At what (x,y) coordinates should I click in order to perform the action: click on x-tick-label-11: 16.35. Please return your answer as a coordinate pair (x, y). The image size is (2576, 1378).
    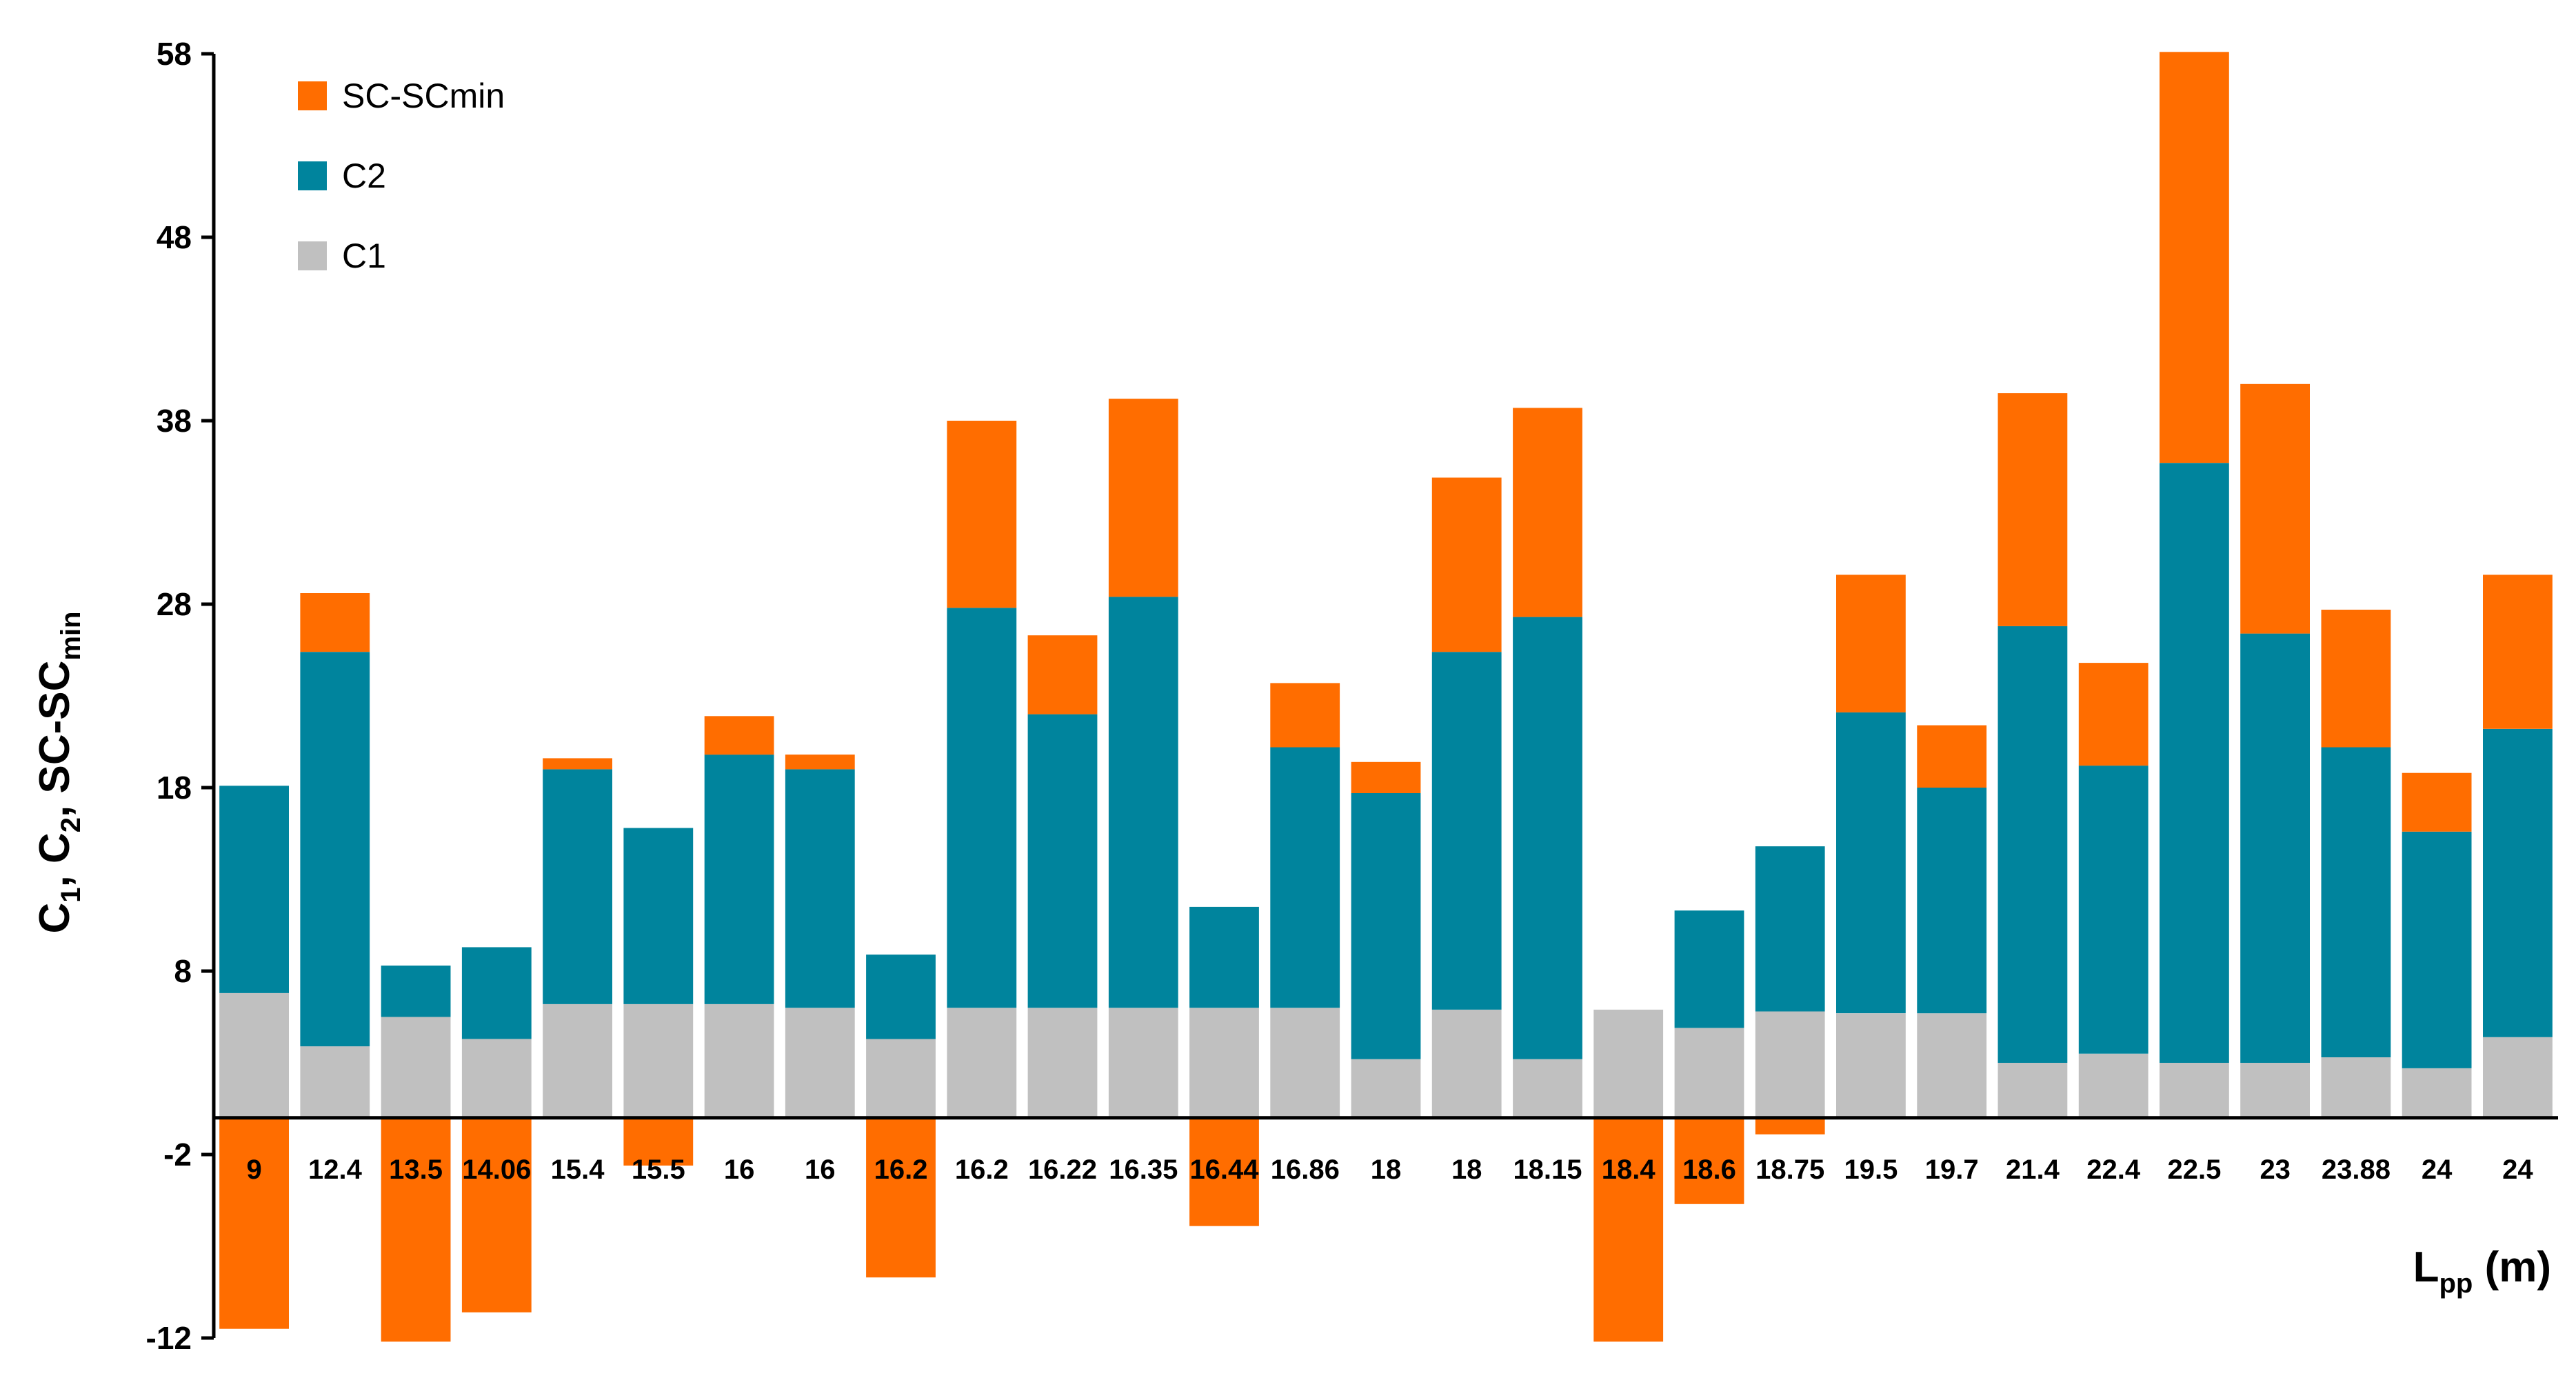
    Looking at the image, I should click on (1143, 1170).